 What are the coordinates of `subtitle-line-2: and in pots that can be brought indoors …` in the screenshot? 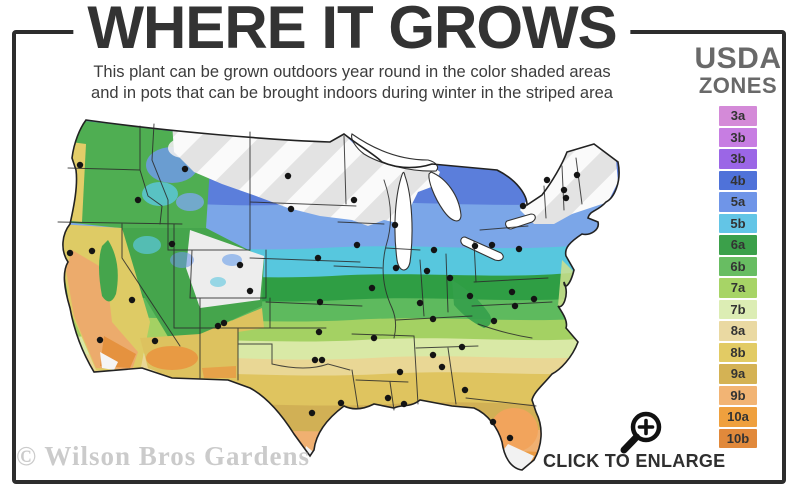 It's located at (352, 93).